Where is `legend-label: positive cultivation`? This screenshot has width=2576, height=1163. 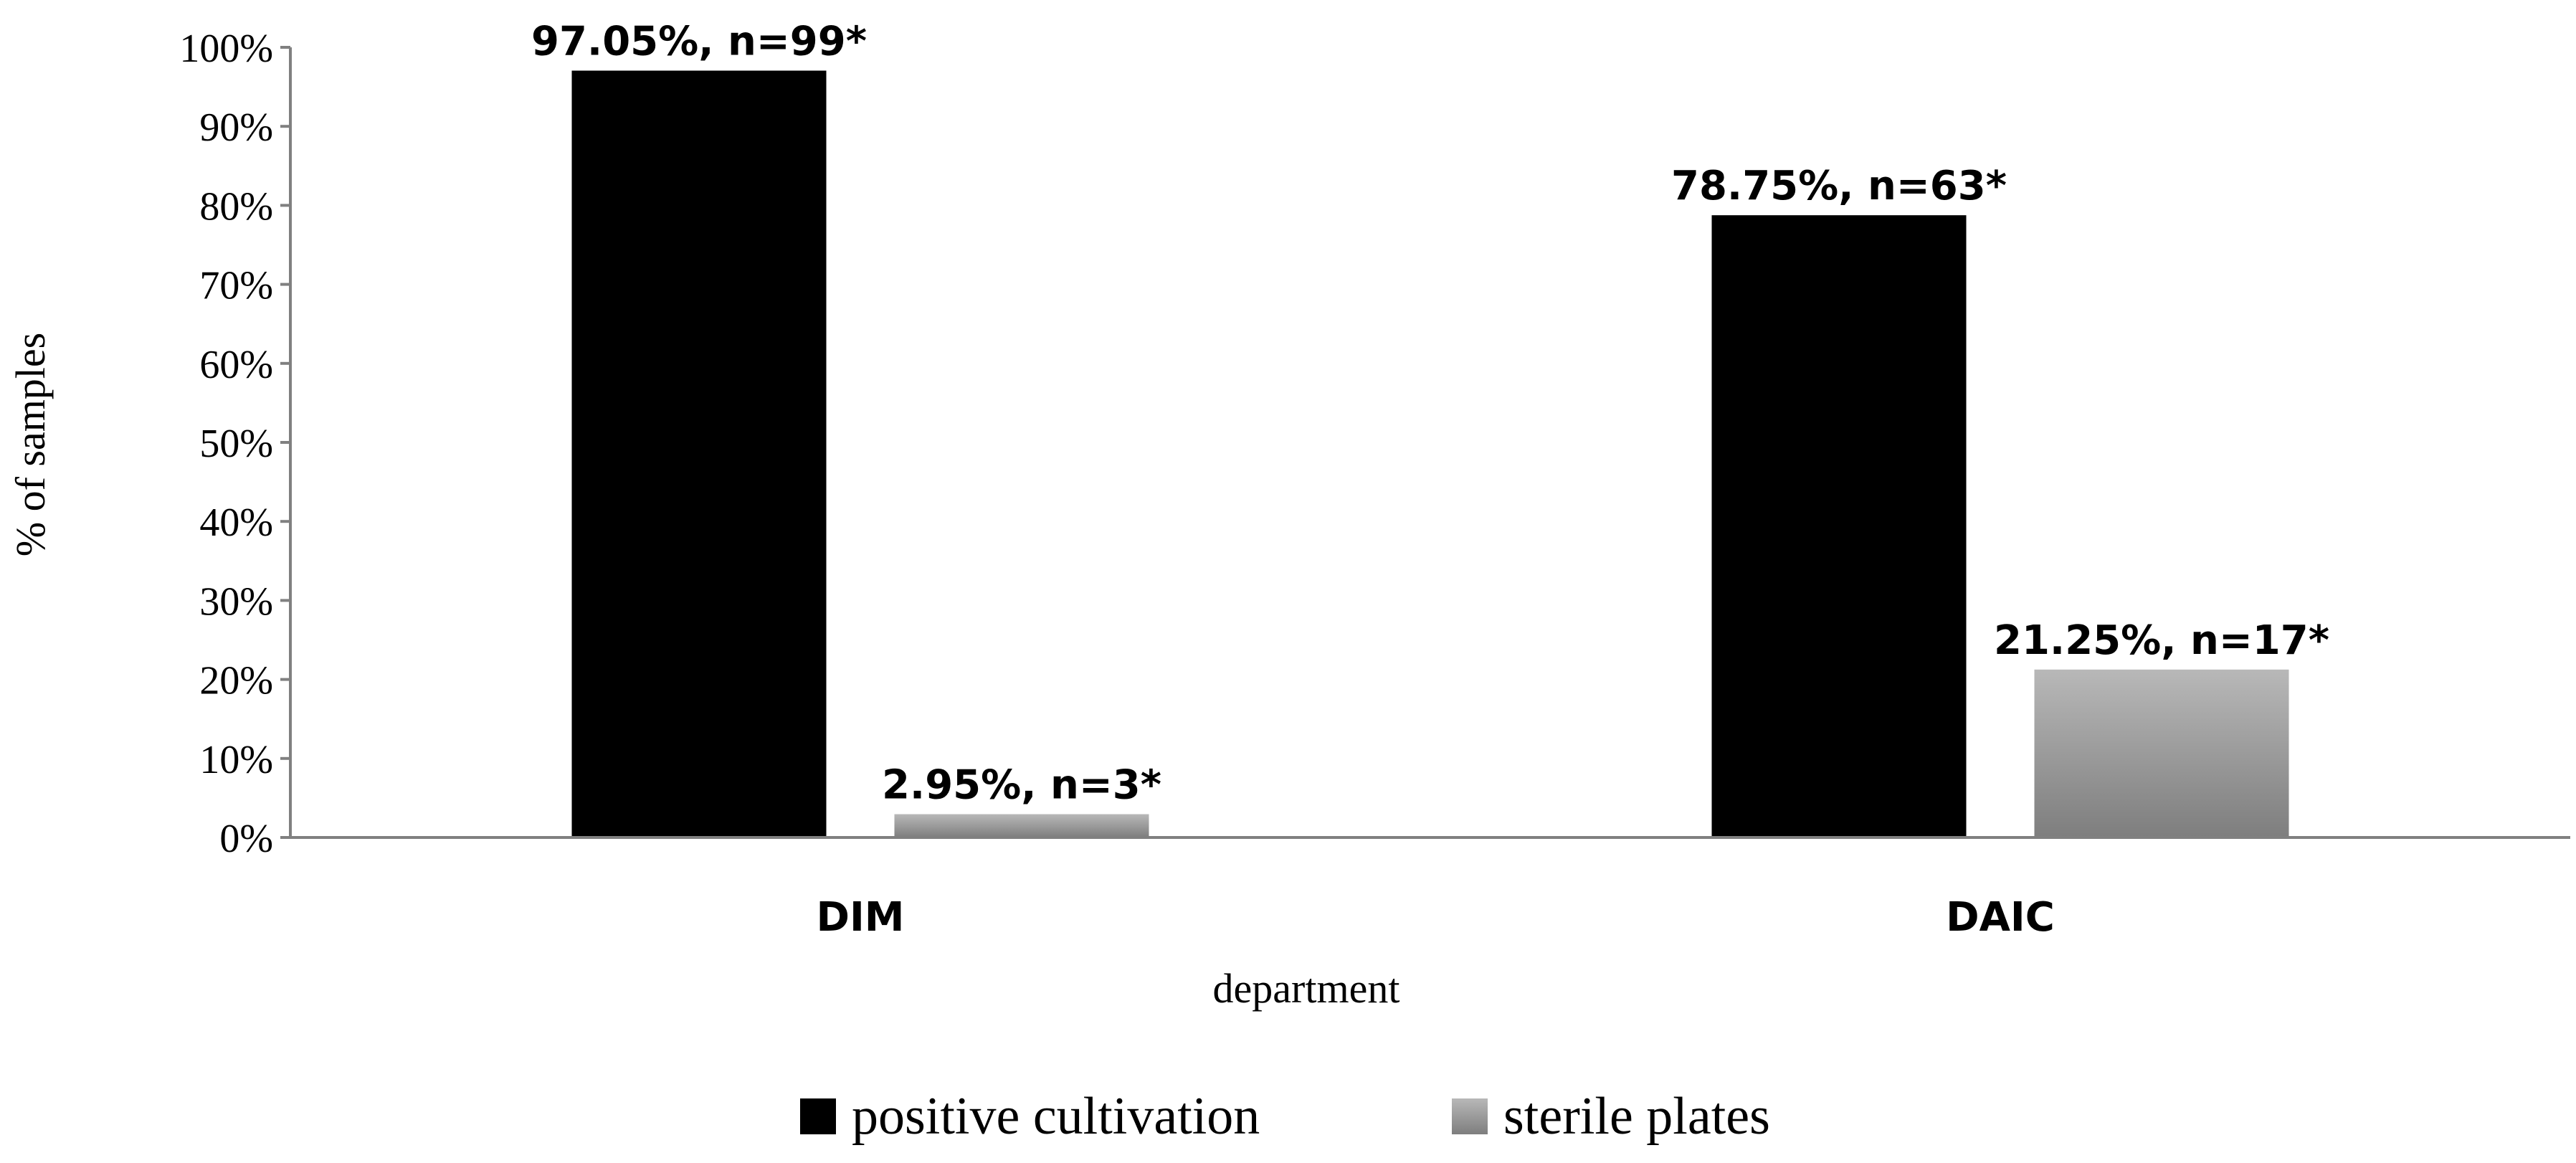
legend-label: positive cultivation is located at coordinates (1056, 1116).